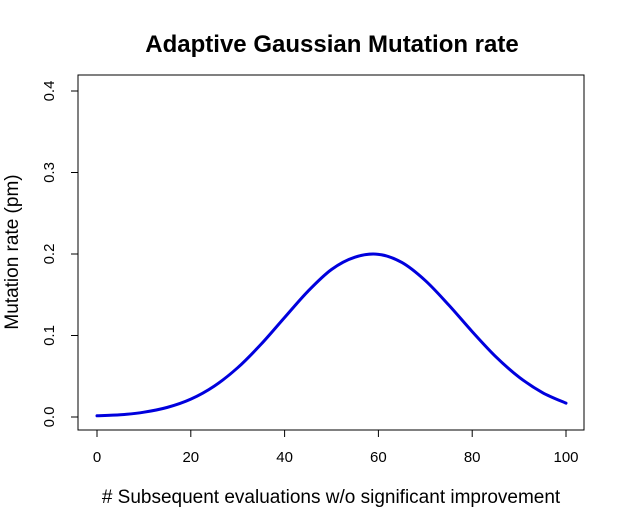 This screenshot has width=626, height=529. What do you see at coordinates (49, 254) in the screenshot?
I see `y-tick-label: 0.2` at bounding box center [49, 254].